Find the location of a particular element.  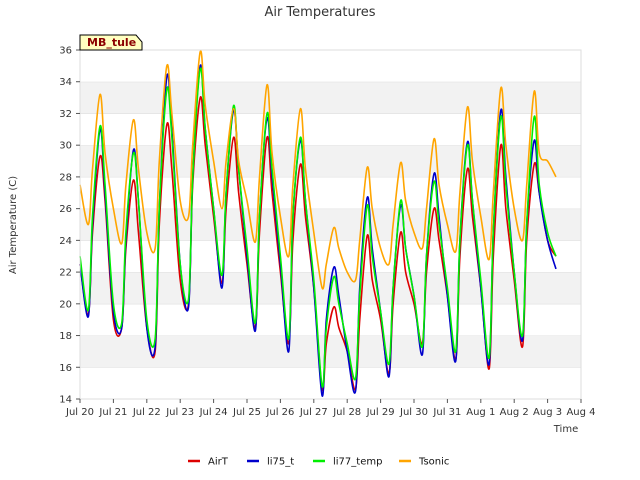

y-tick-label: 34 is located at coordinates (65, 82).